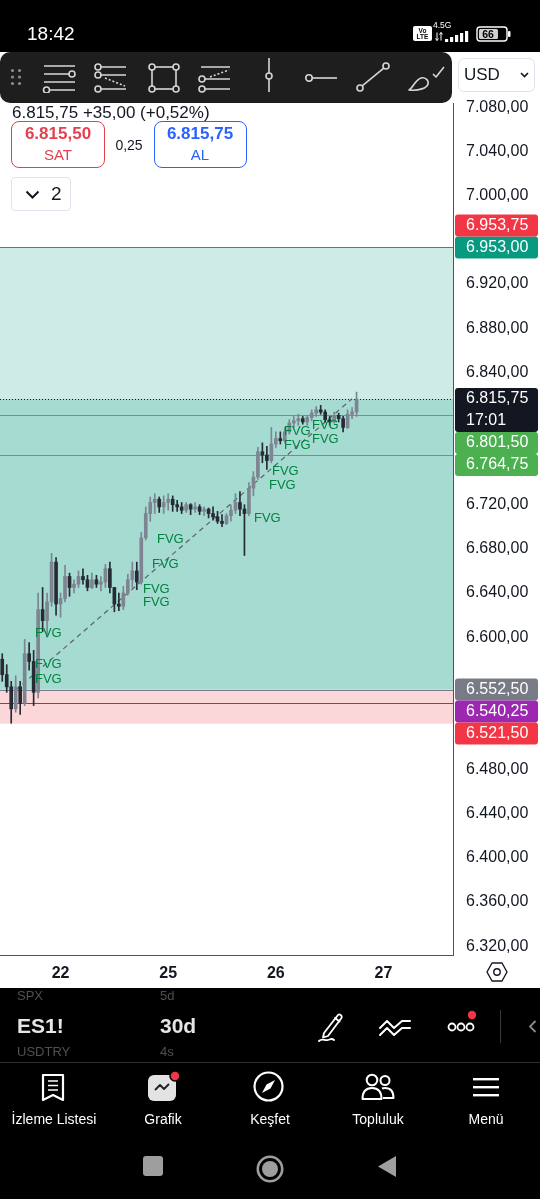  I want to click on text: USDTRY, so click(44, 1052).